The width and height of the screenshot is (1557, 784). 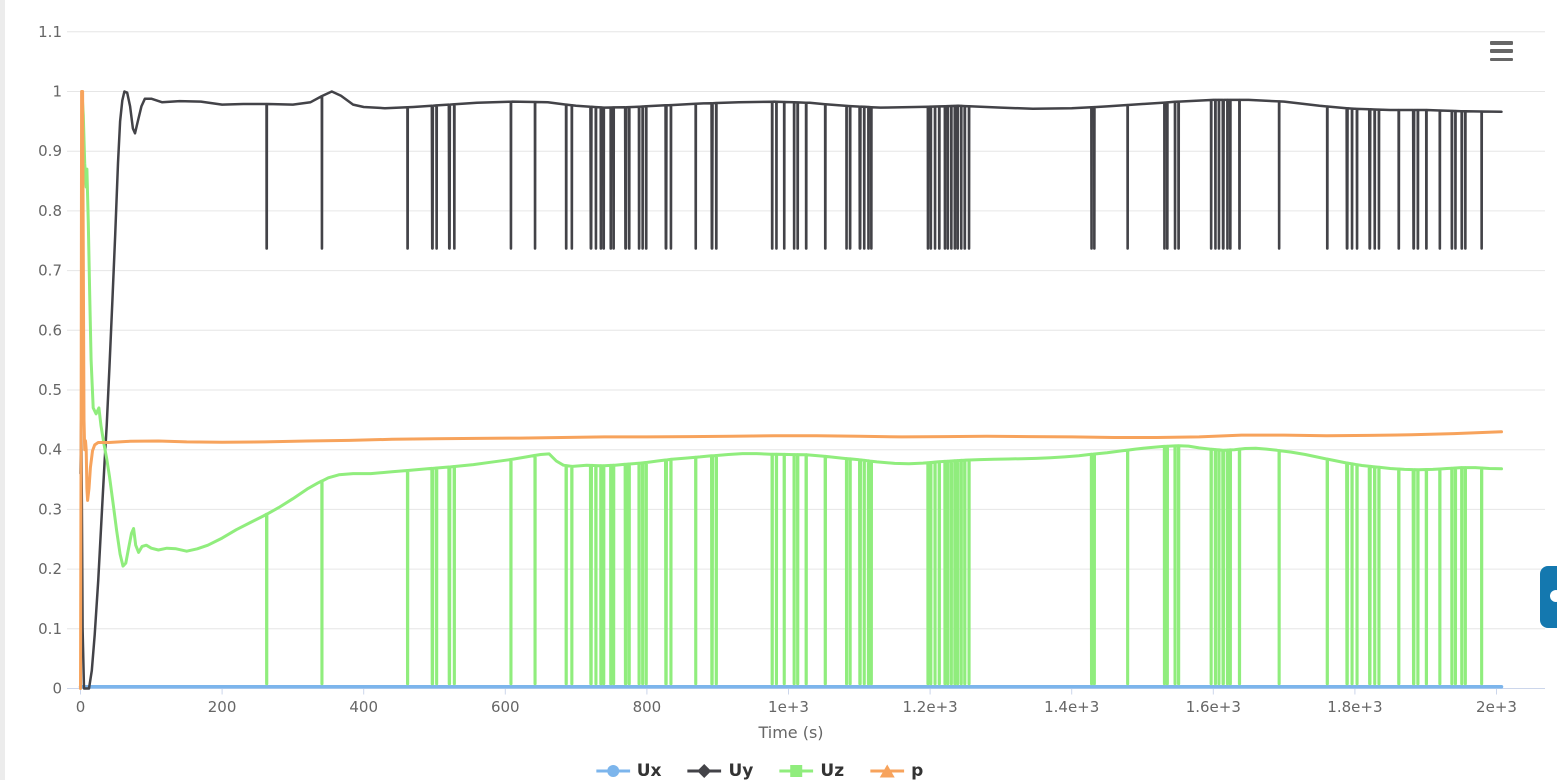 What do you see at coordinates (647, 707) in the screenshot?
I see `x-axis-label: 800` at bounding box center [647, 707].